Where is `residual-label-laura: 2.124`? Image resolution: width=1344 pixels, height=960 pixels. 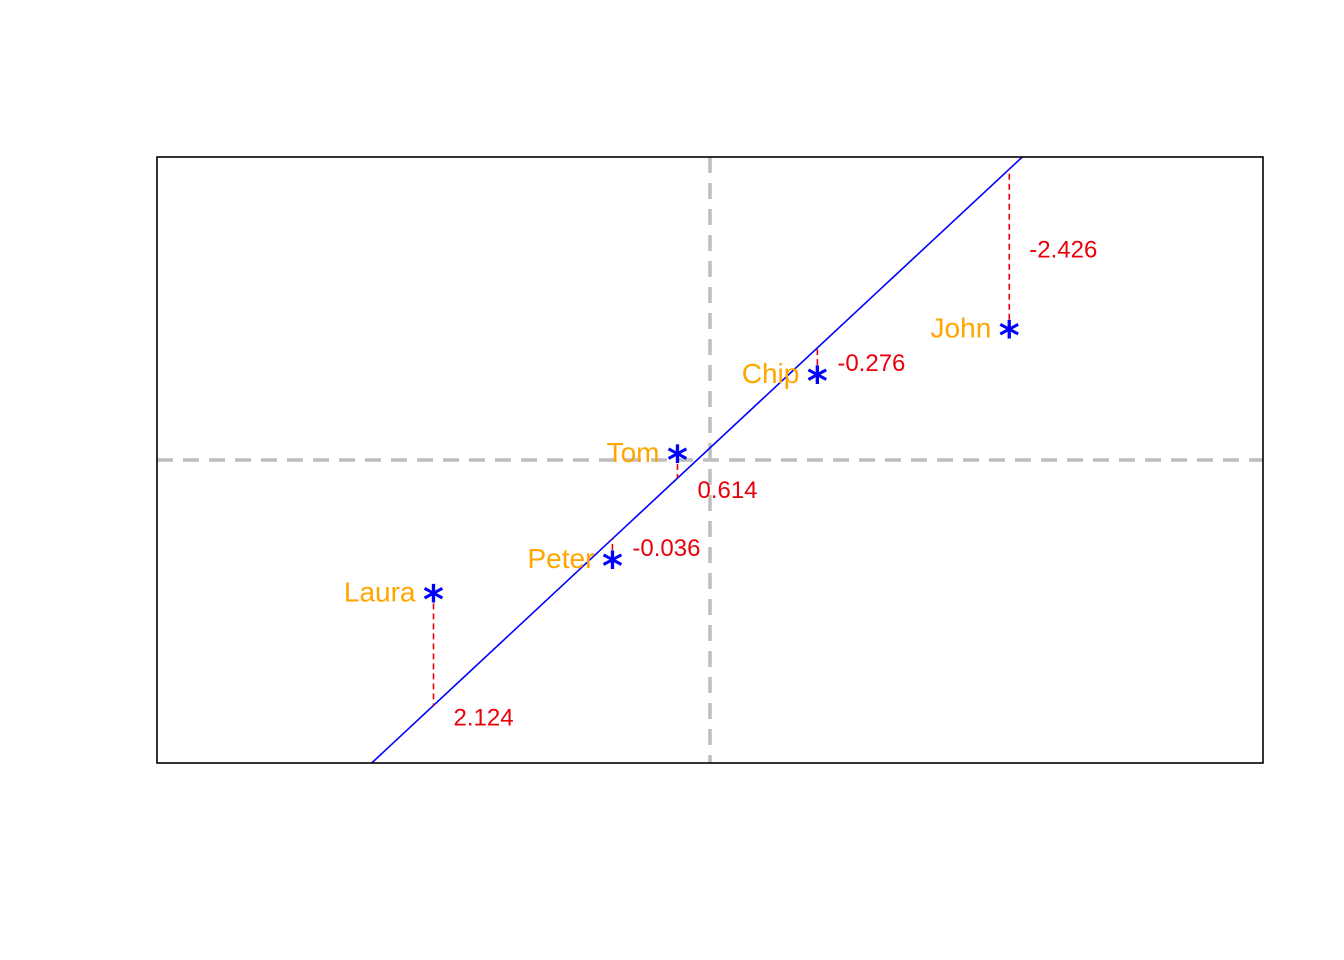
residual-label-laura: 2.124 is located at coordinates (484, 717).